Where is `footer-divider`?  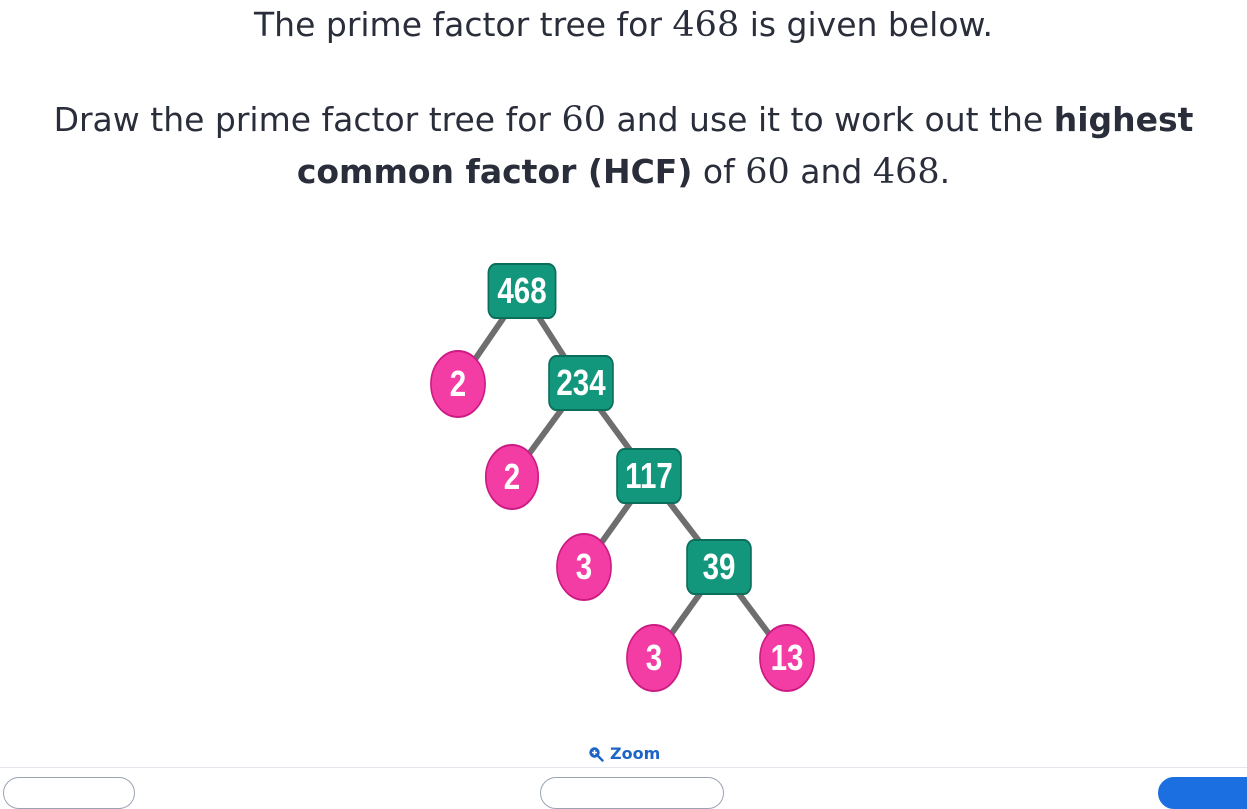
footer-divider is located at coordinates (623, 767).